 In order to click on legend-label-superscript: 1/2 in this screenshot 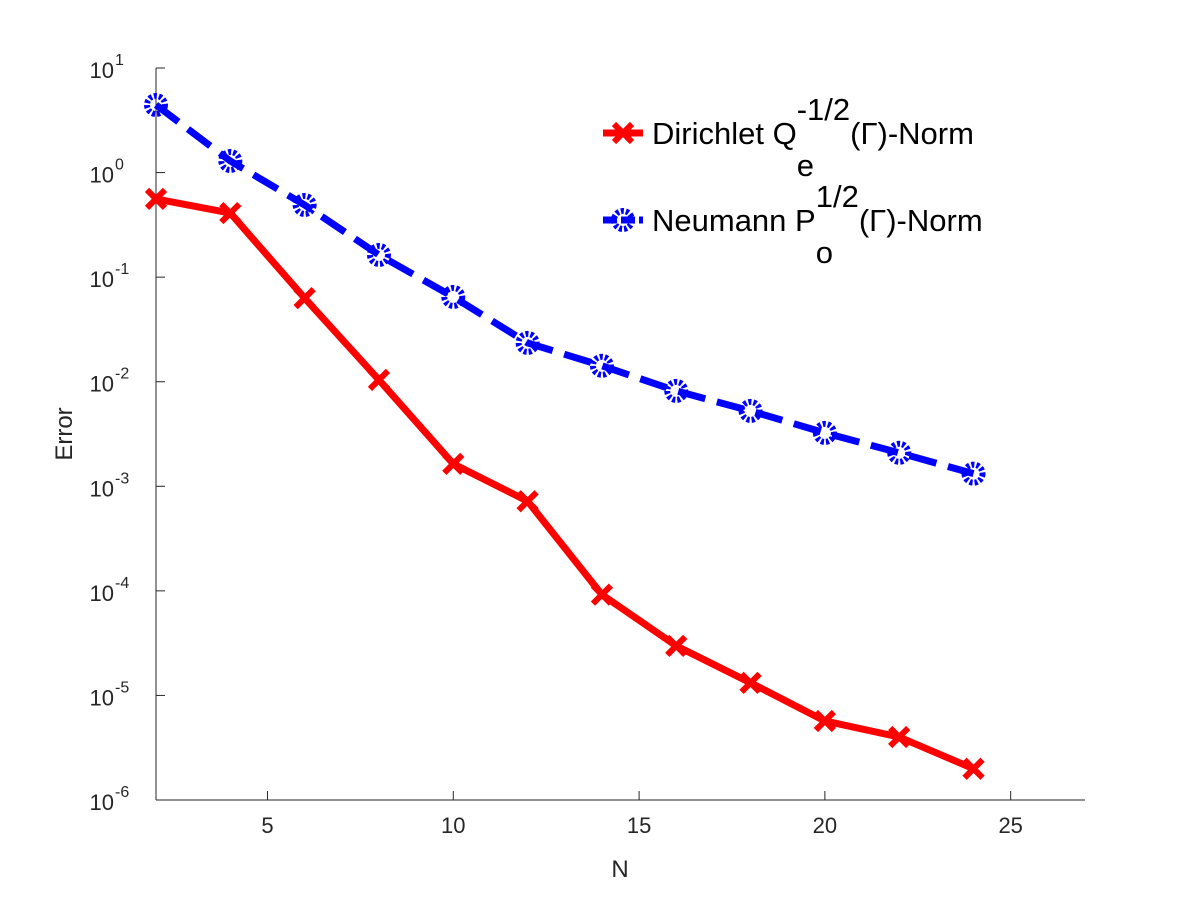, I will do `click(837, 196)`.